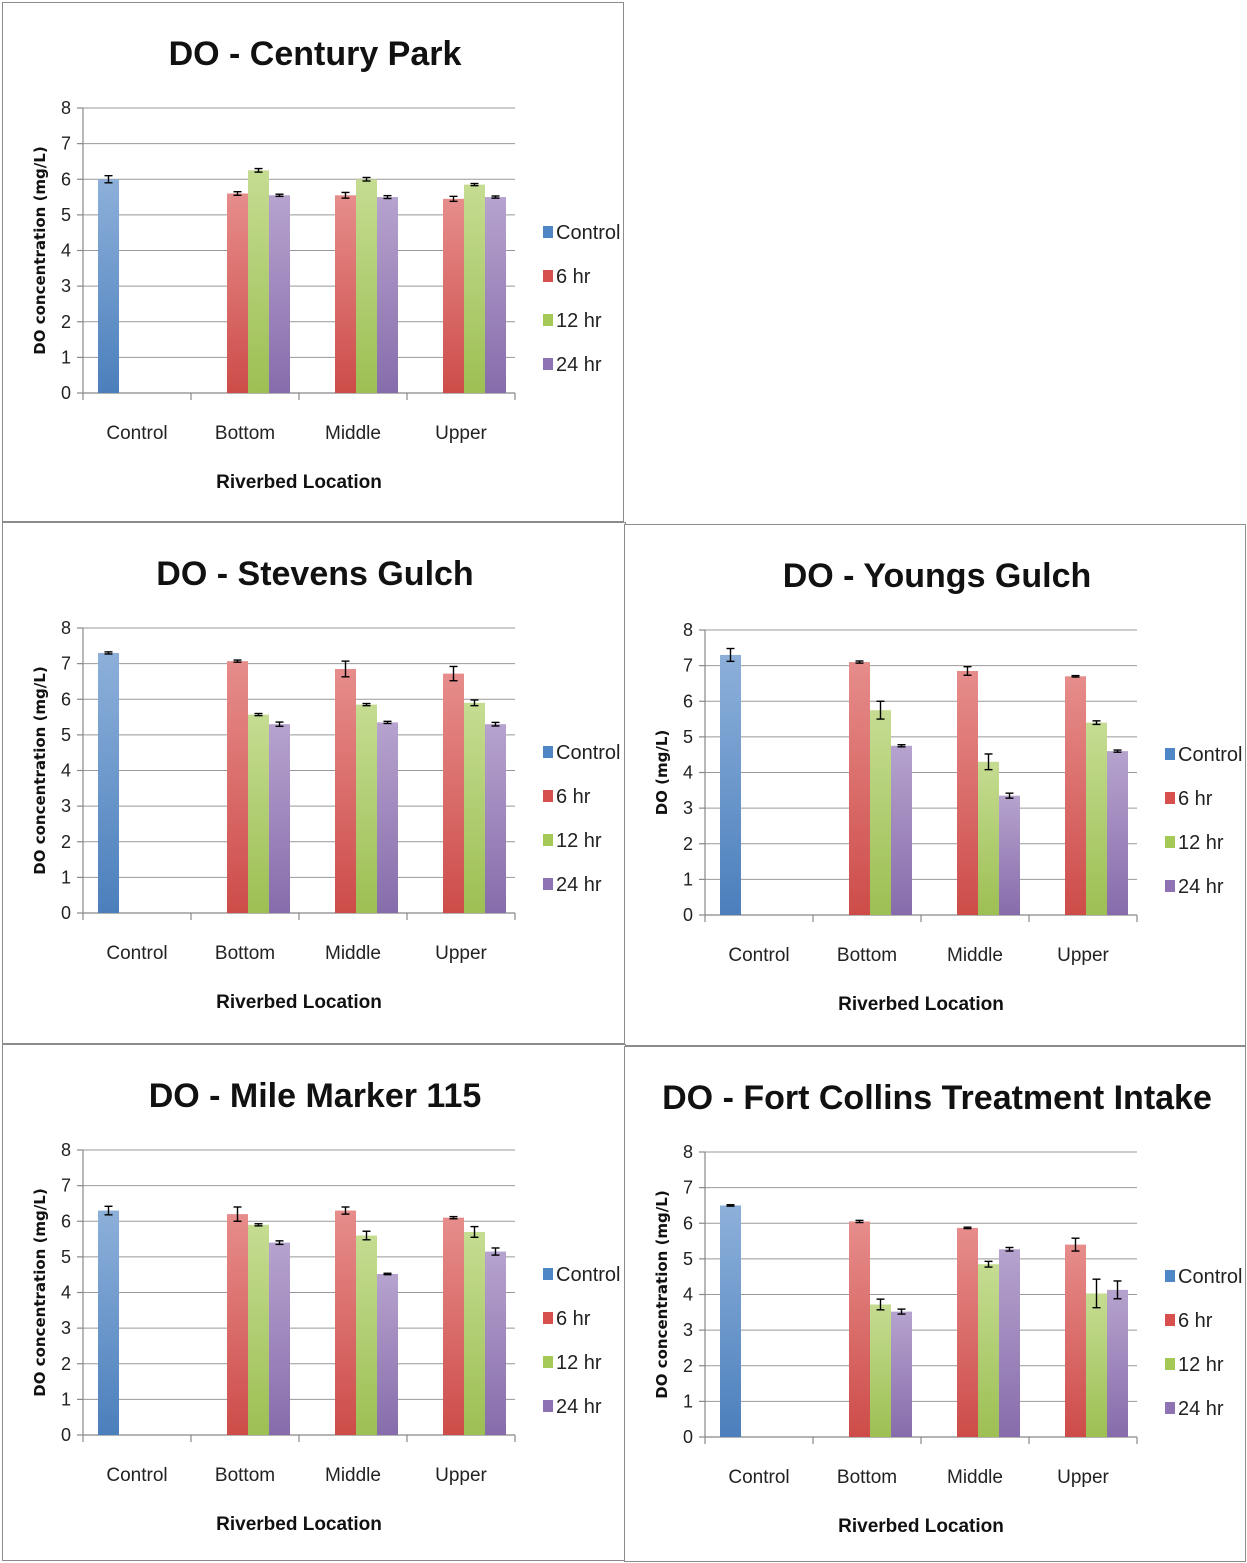 This screenshot has width=1247, height=1563. I want to click on y-axis-label: DO (mg/L), so click(662, 773).